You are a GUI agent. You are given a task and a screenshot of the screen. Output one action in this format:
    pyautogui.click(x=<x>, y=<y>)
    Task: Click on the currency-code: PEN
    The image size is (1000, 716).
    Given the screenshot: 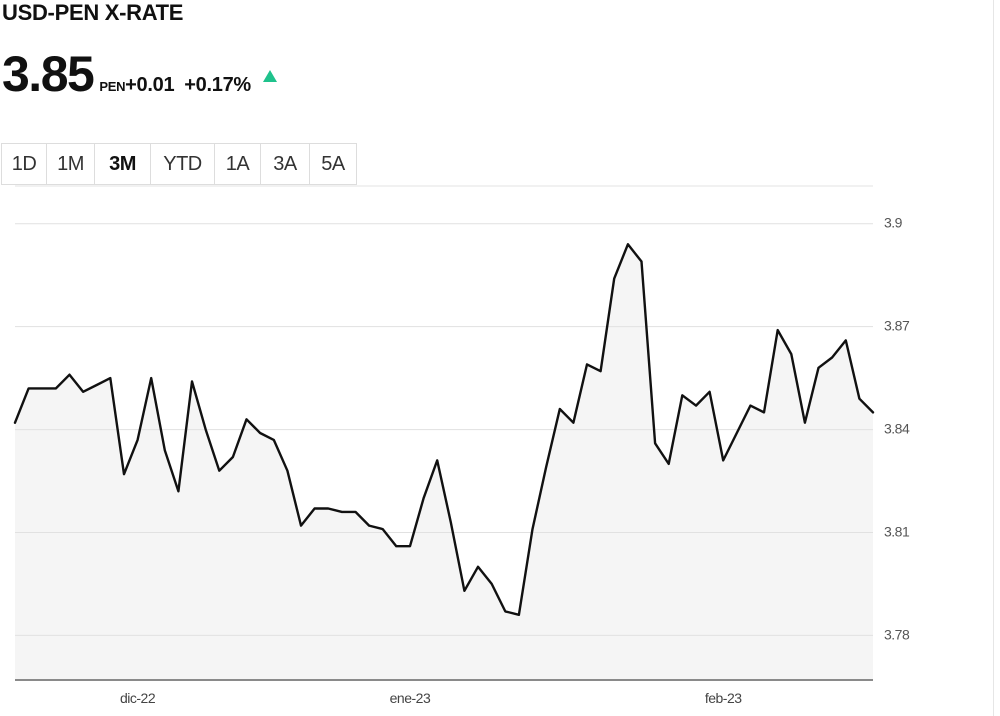 What is the action you would take?
    pyautogui.click(x=112, y=86)
    